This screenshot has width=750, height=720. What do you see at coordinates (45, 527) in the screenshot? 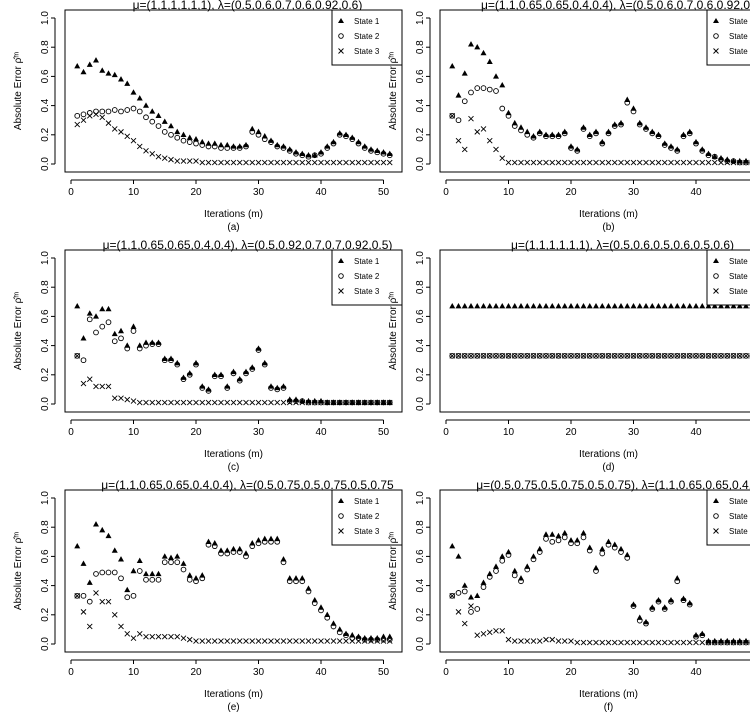
I see `y-tick-label: 0.8` at bounding box center [45, 527].